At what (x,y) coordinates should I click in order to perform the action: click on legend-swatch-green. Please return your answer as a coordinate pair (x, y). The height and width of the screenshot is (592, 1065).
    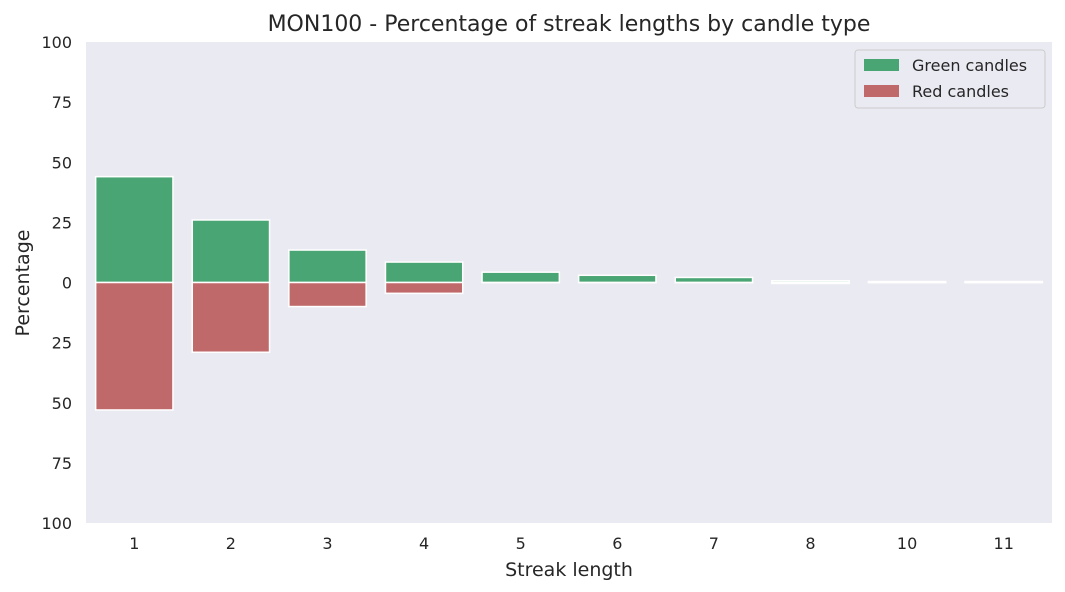
    Looking at the image, I should click on (881, 65).